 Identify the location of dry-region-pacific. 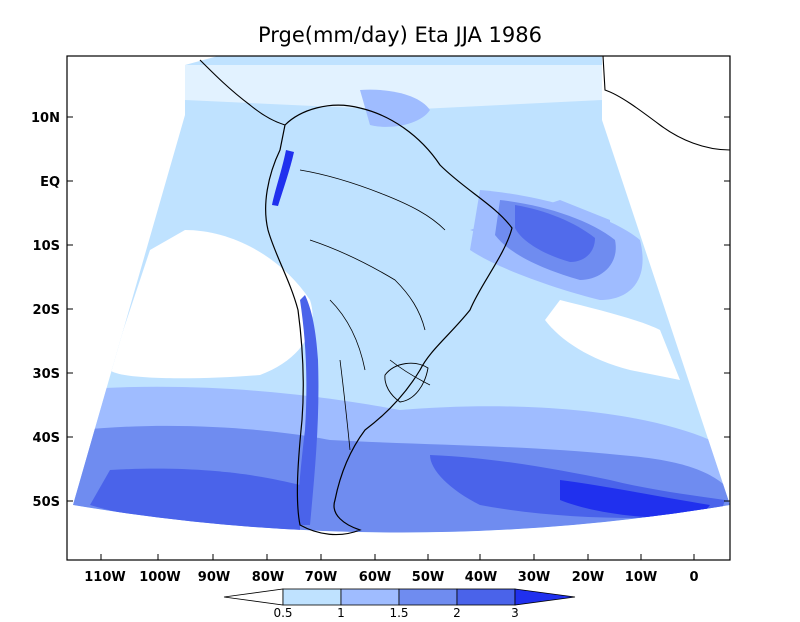
(211, 304).